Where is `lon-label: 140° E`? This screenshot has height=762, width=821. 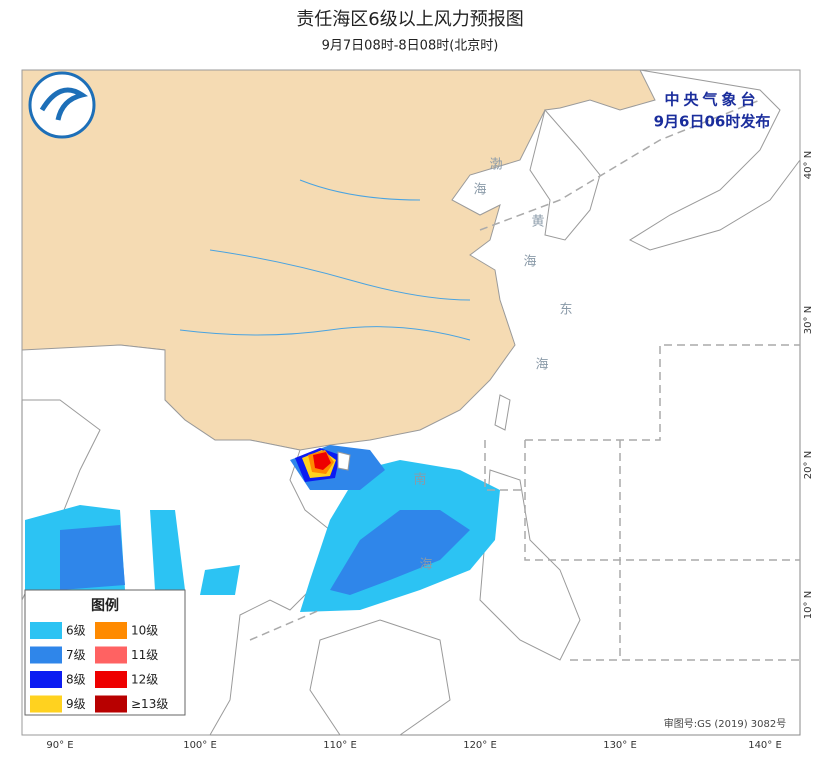 lon-label: 140° E is located at coordinates (765, 745).